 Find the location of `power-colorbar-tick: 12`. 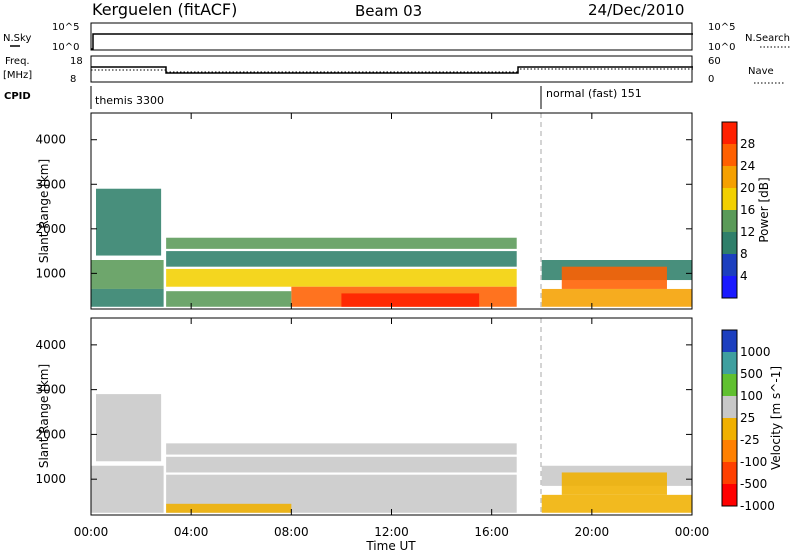

power-colorbar-tick: 12 is located at coordinates (747, 232).